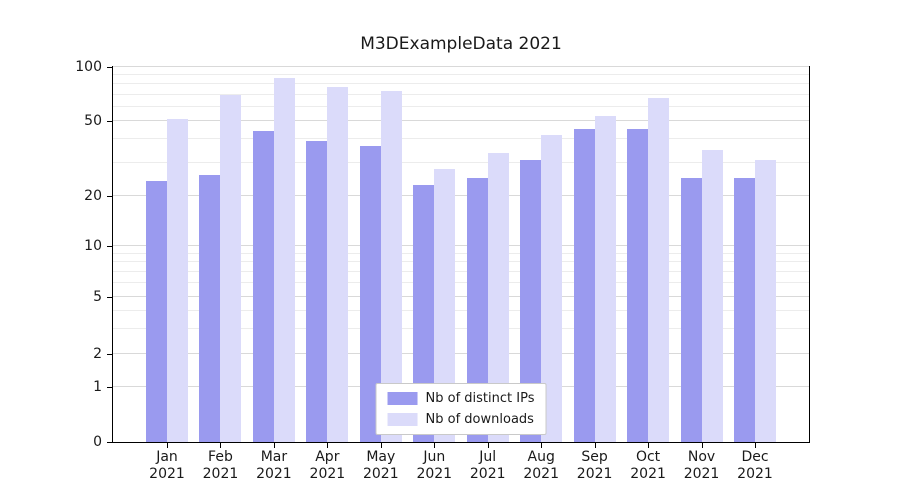 Image resolution: width=900 pixels, height=500 pixels. What do you see at coordinates (231, 268) in the screenshot?
I see `bar-downloads-feb` at bounding box center [231, 268].